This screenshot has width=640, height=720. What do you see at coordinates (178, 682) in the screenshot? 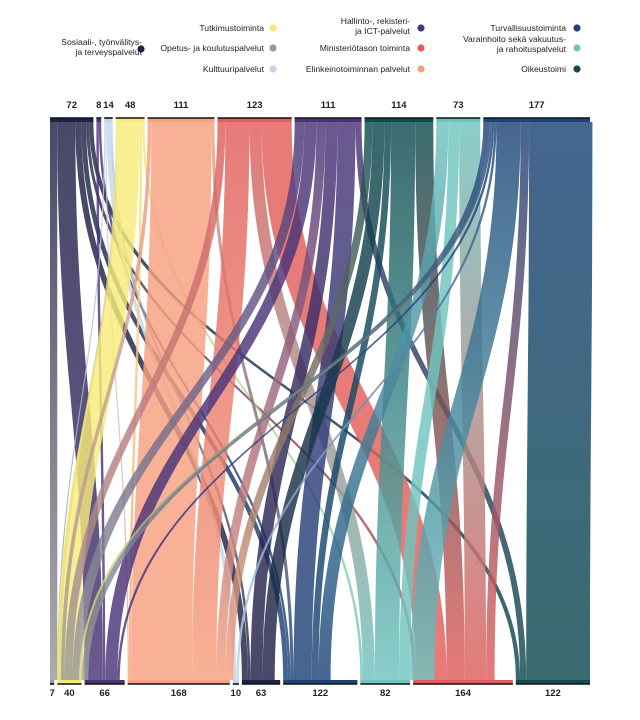
I see `bottom-node-elinkeinotoiminnan-palvelut` at bounding box center [178, 682].